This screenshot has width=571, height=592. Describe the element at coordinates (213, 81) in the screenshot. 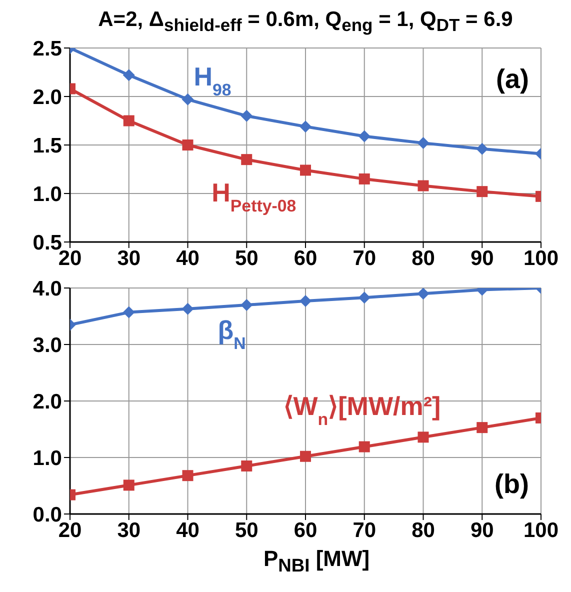

I see `series-label: H$_{98}$` at that location.